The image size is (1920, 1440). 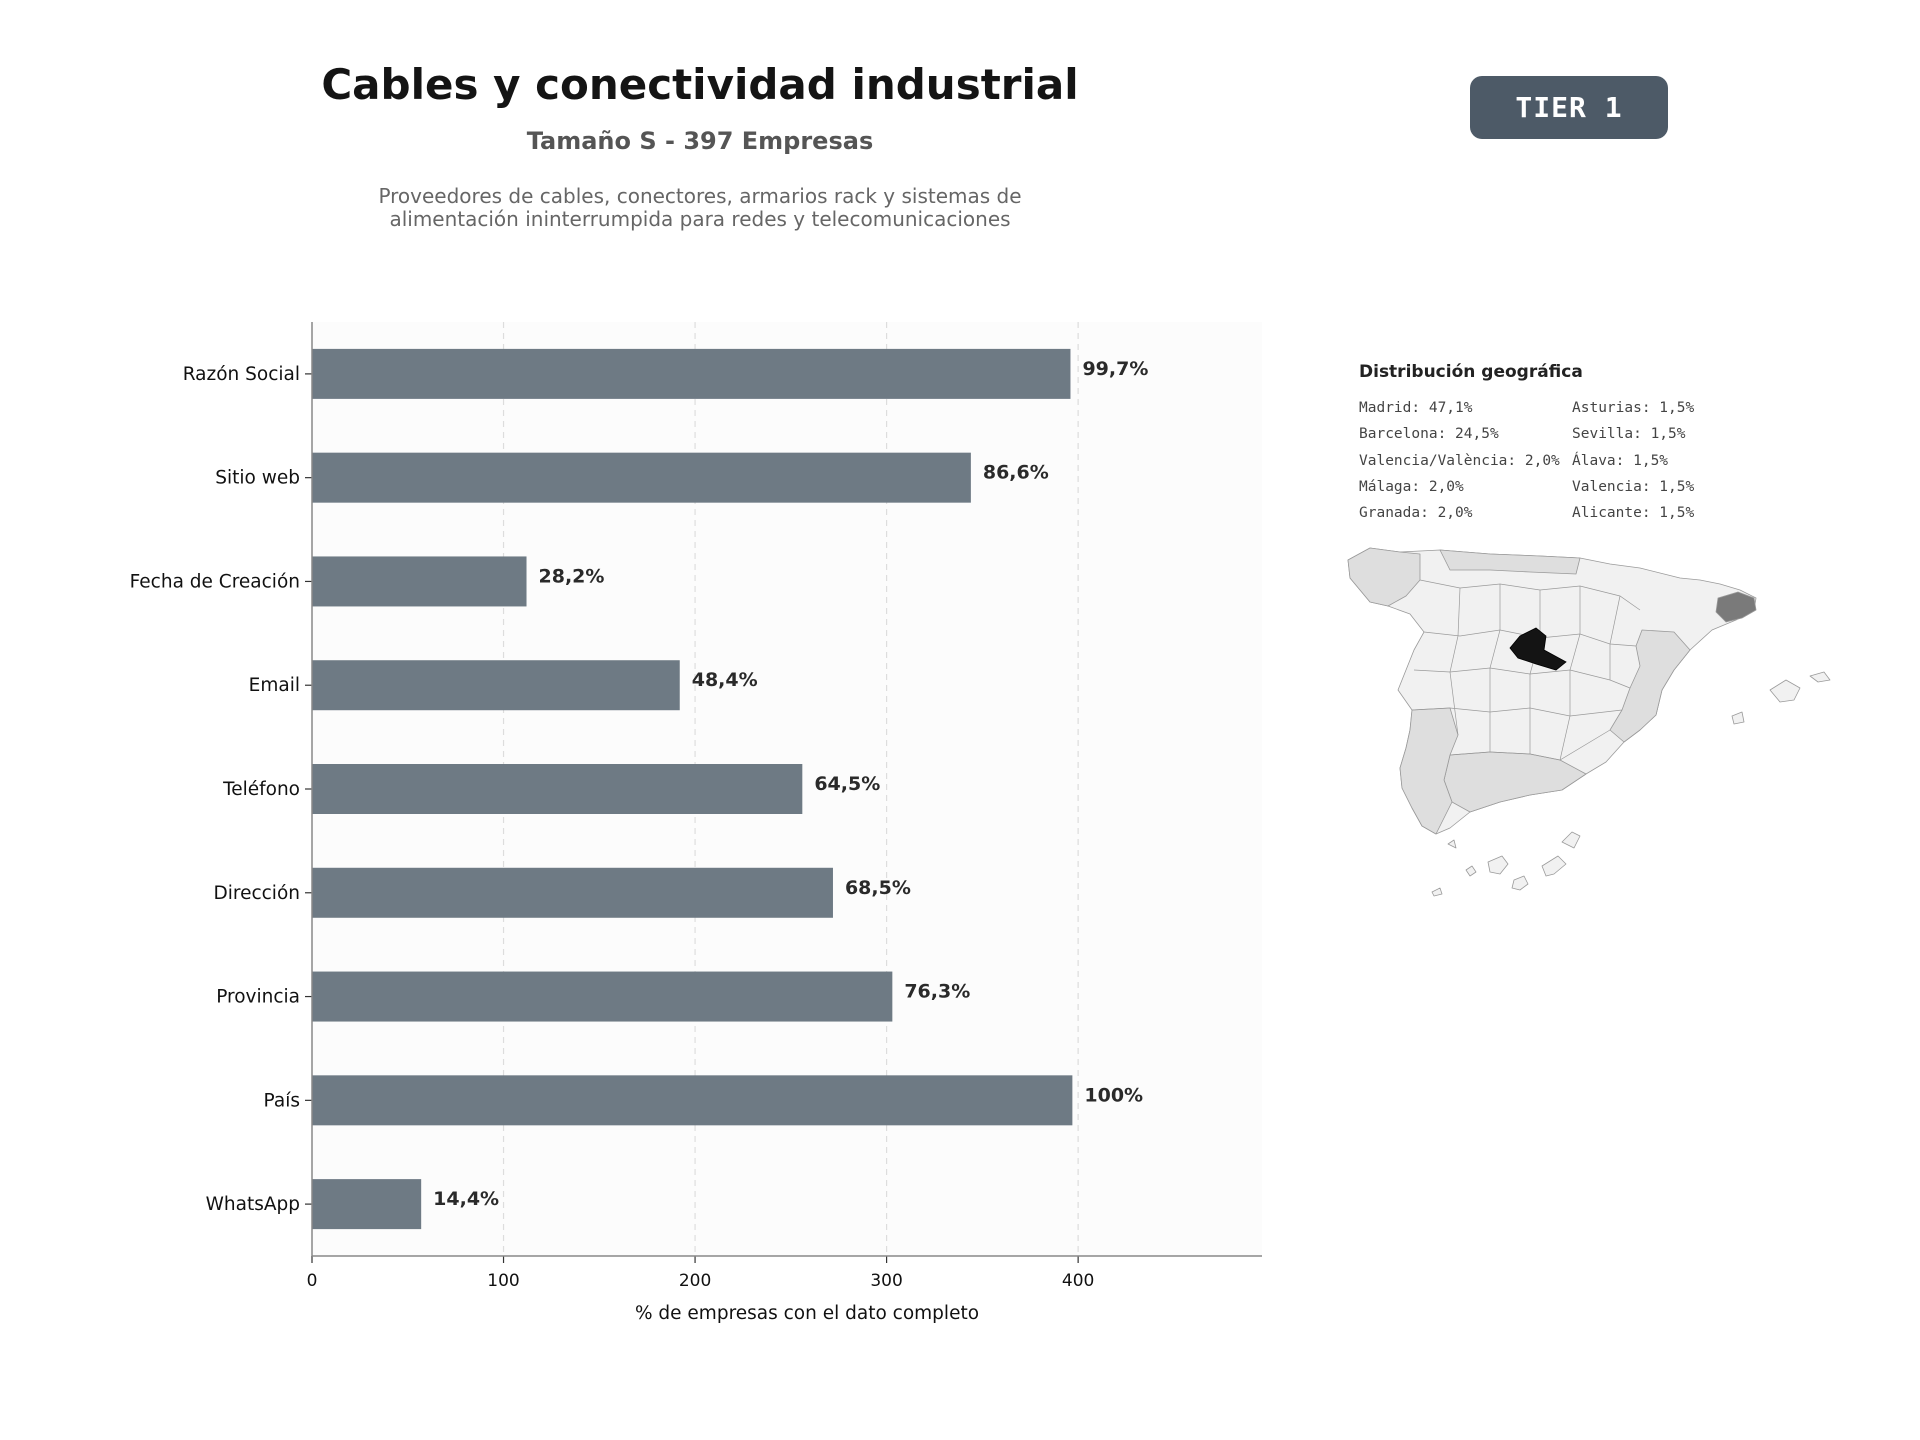 What do you see at coordinates (878, 888) in the screenshot?
I see `data-label: 68,5%` at bounding box center [878, 888].